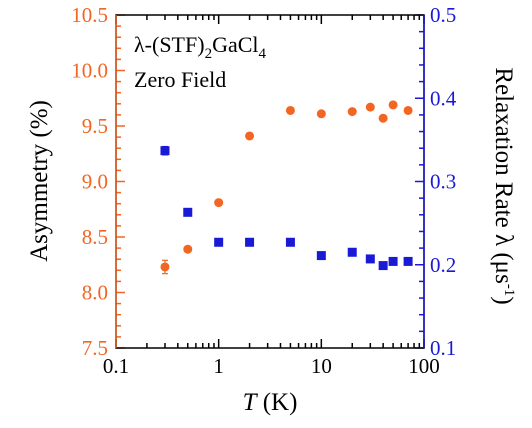 The image size is (532, 428). What do you see at coordinates (95, 348) in the screenshot?
I see `left-tick-label: 7.5` at bounding box center [95, 348].